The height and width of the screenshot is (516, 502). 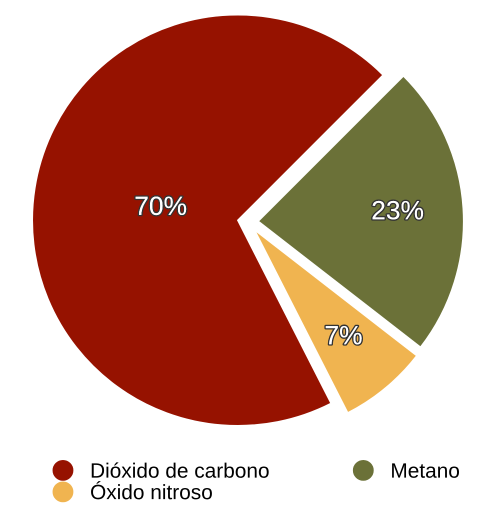 I want to click on data-label: 70%, so click(x=161, y=206).